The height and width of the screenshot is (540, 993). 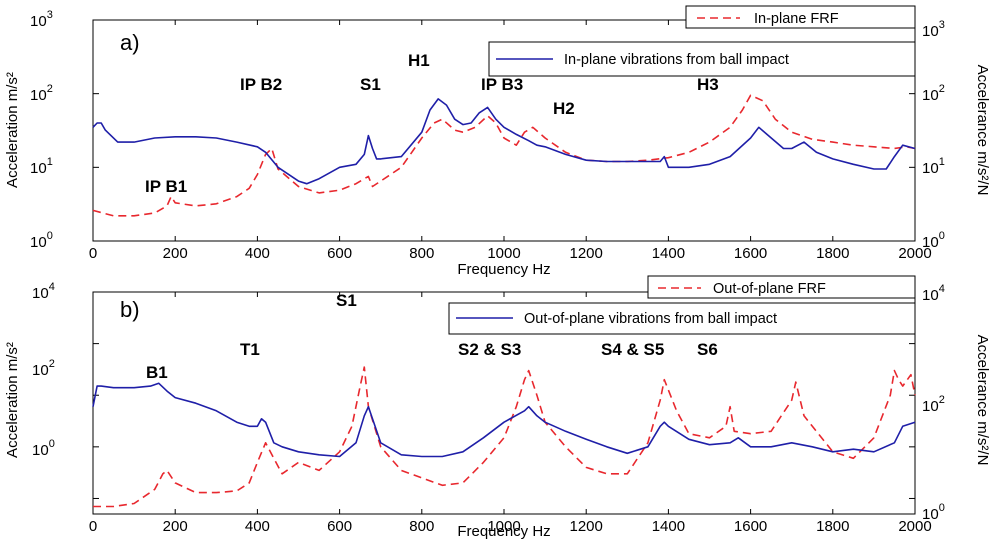 What do you see at coordinates (933, 135) in the screenshot?
I see `panel-a-right-axis: 10⁰ 10¹ 10² 10³` at bounding box center [933, 135].